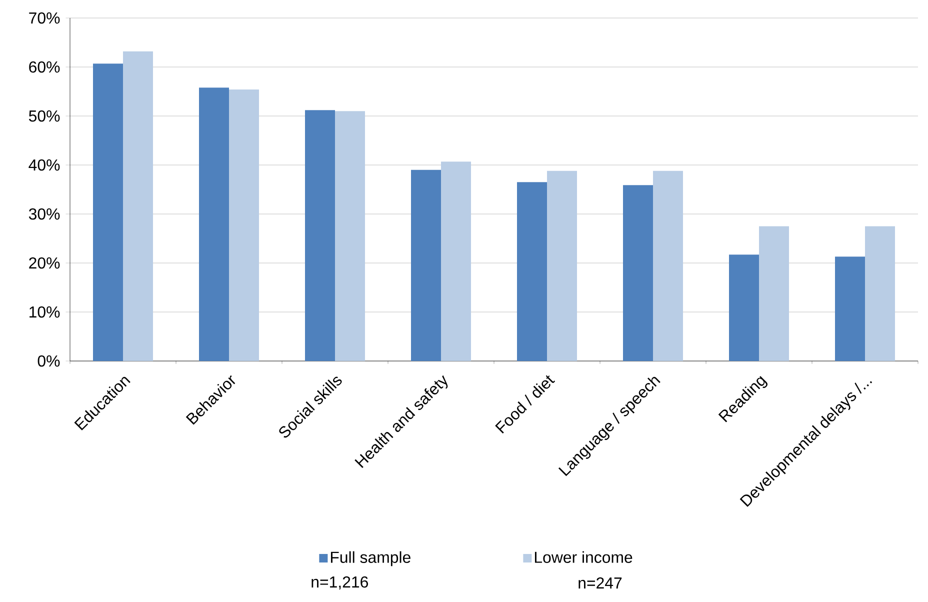 The image size is (928, 602). I want to click on y-tick-label: 70%, so click(44, 18).